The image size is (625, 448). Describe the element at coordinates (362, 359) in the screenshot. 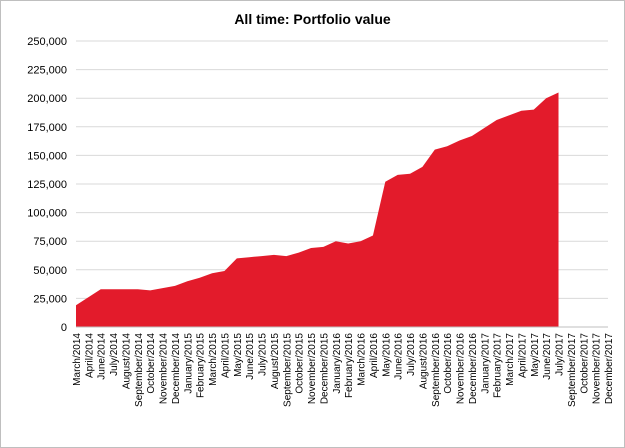

I see `x-tick-label: March/2016` at that location.